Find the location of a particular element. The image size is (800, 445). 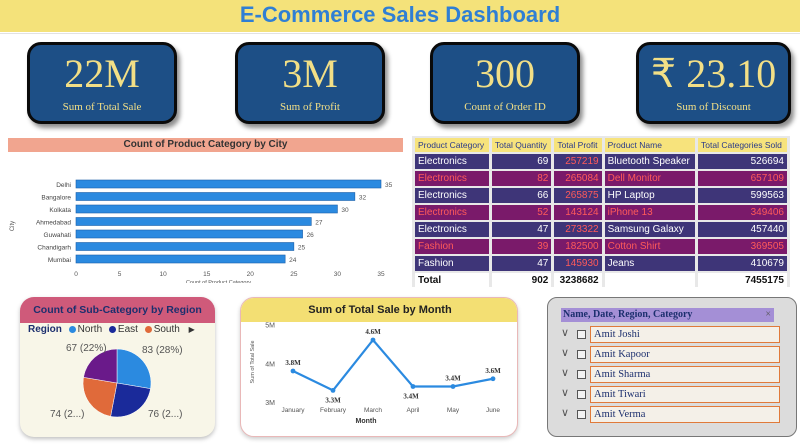

x-tick-label: 20 is located at coordinates (251, 274).